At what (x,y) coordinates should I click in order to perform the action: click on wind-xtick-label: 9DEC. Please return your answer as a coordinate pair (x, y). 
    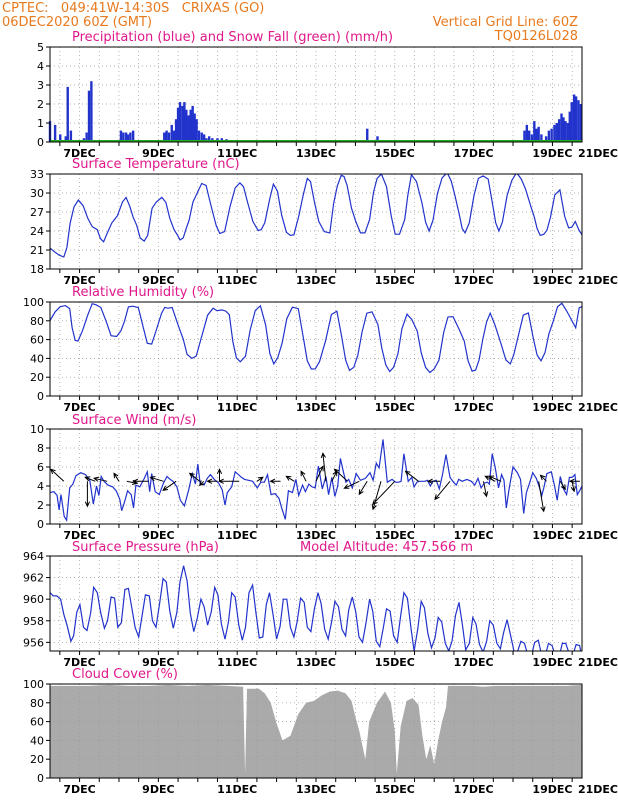
    Looking at the image, I should click on (158, 535).